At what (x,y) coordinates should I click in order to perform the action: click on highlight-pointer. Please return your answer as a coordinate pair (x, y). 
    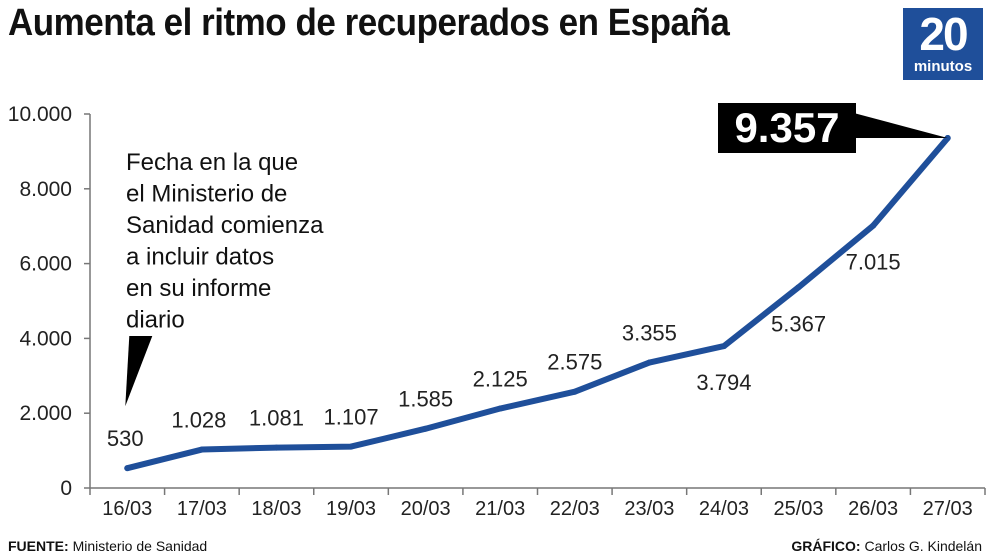
    Looking at the image, I should click on (899, 125).